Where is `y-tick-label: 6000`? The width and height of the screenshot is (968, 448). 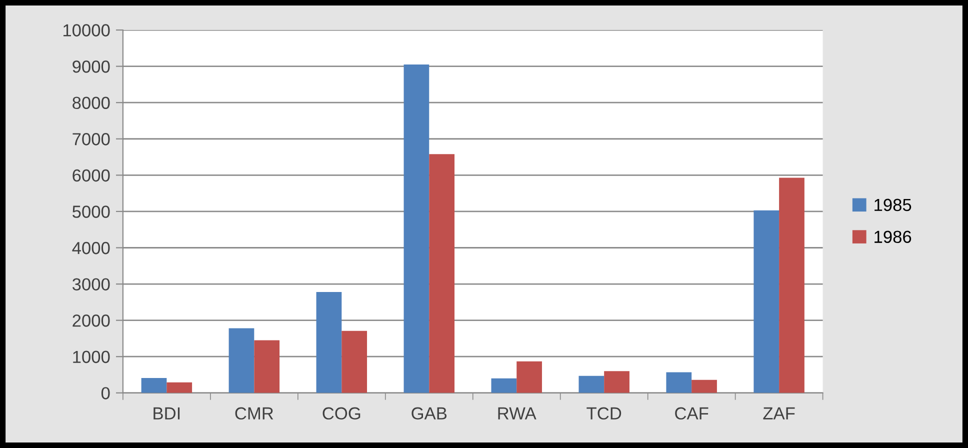
y-tick-label: 6000 is located at coordinates (91, 175).